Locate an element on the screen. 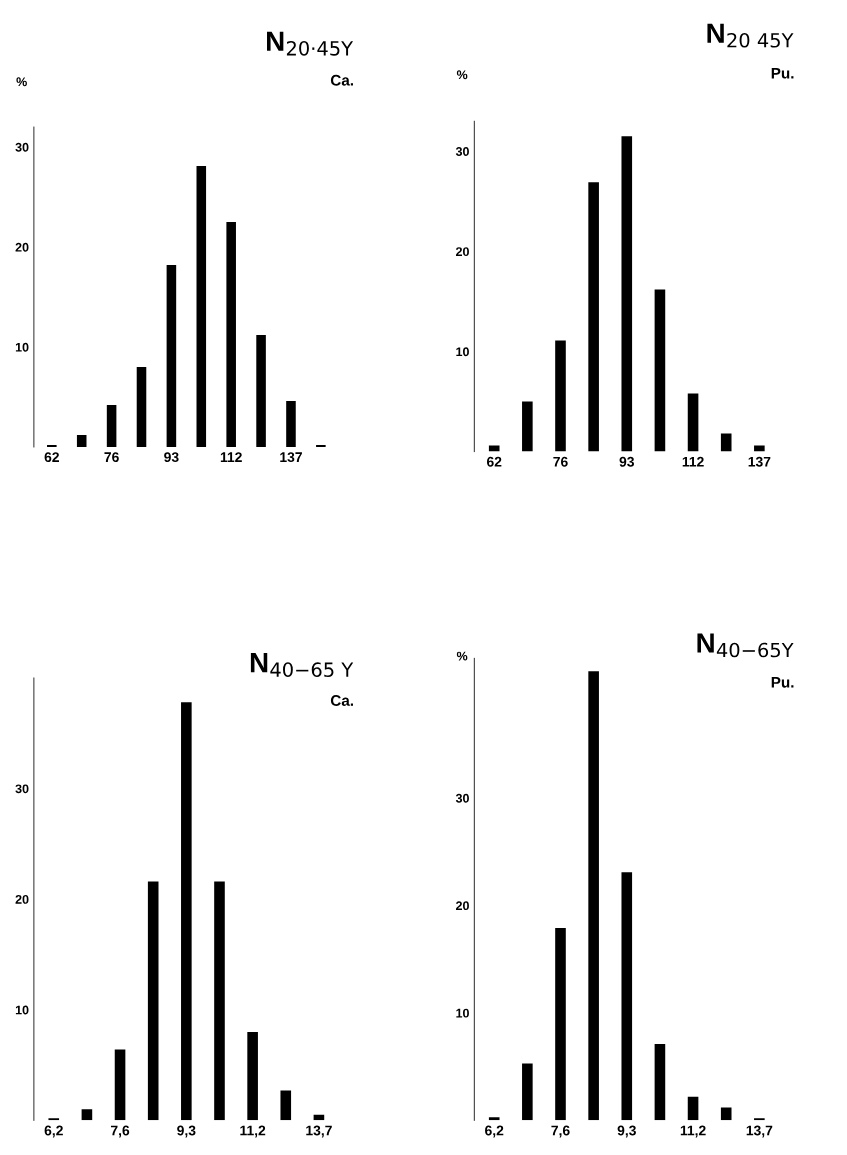 Image resolution: width=847 pixels, height=1155 pixels. chart-subtitle: Ca. is located at coordinates (341, 80).